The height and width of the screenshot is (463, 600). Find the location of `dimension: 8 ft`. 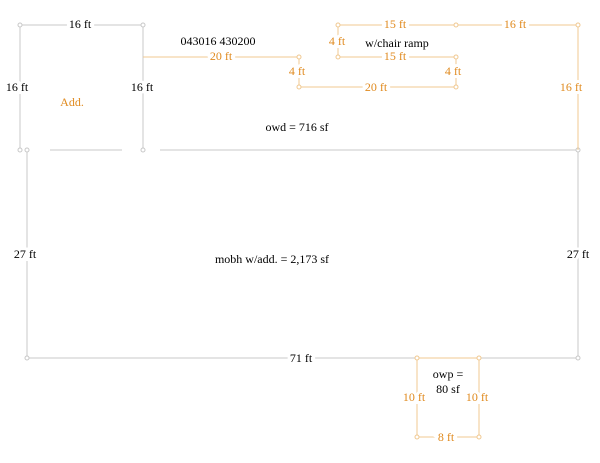

dimension: 8 ft is located at coordinates (446, 437).